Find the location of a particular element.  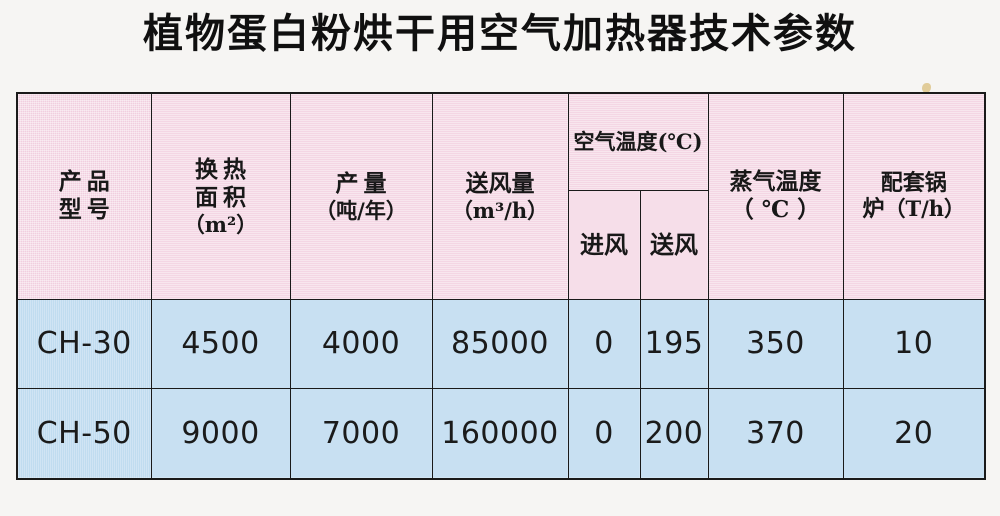

header-air-temp-outlet-label: 送风 is located at coordinates (674, 245).